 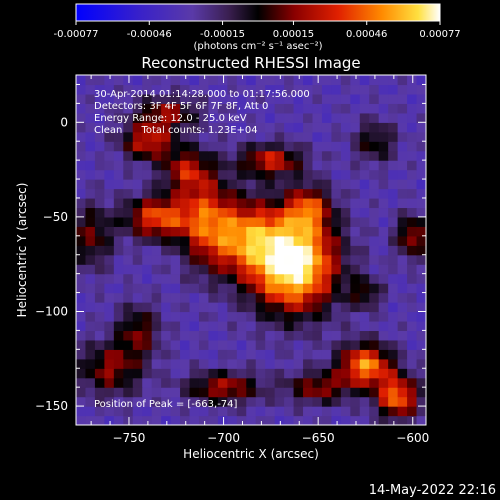 What do you see at coordinates (439, 34) in the screenshot?
I see `colorbar-tick-label: 0.00077` at bounding box center [439, 34].